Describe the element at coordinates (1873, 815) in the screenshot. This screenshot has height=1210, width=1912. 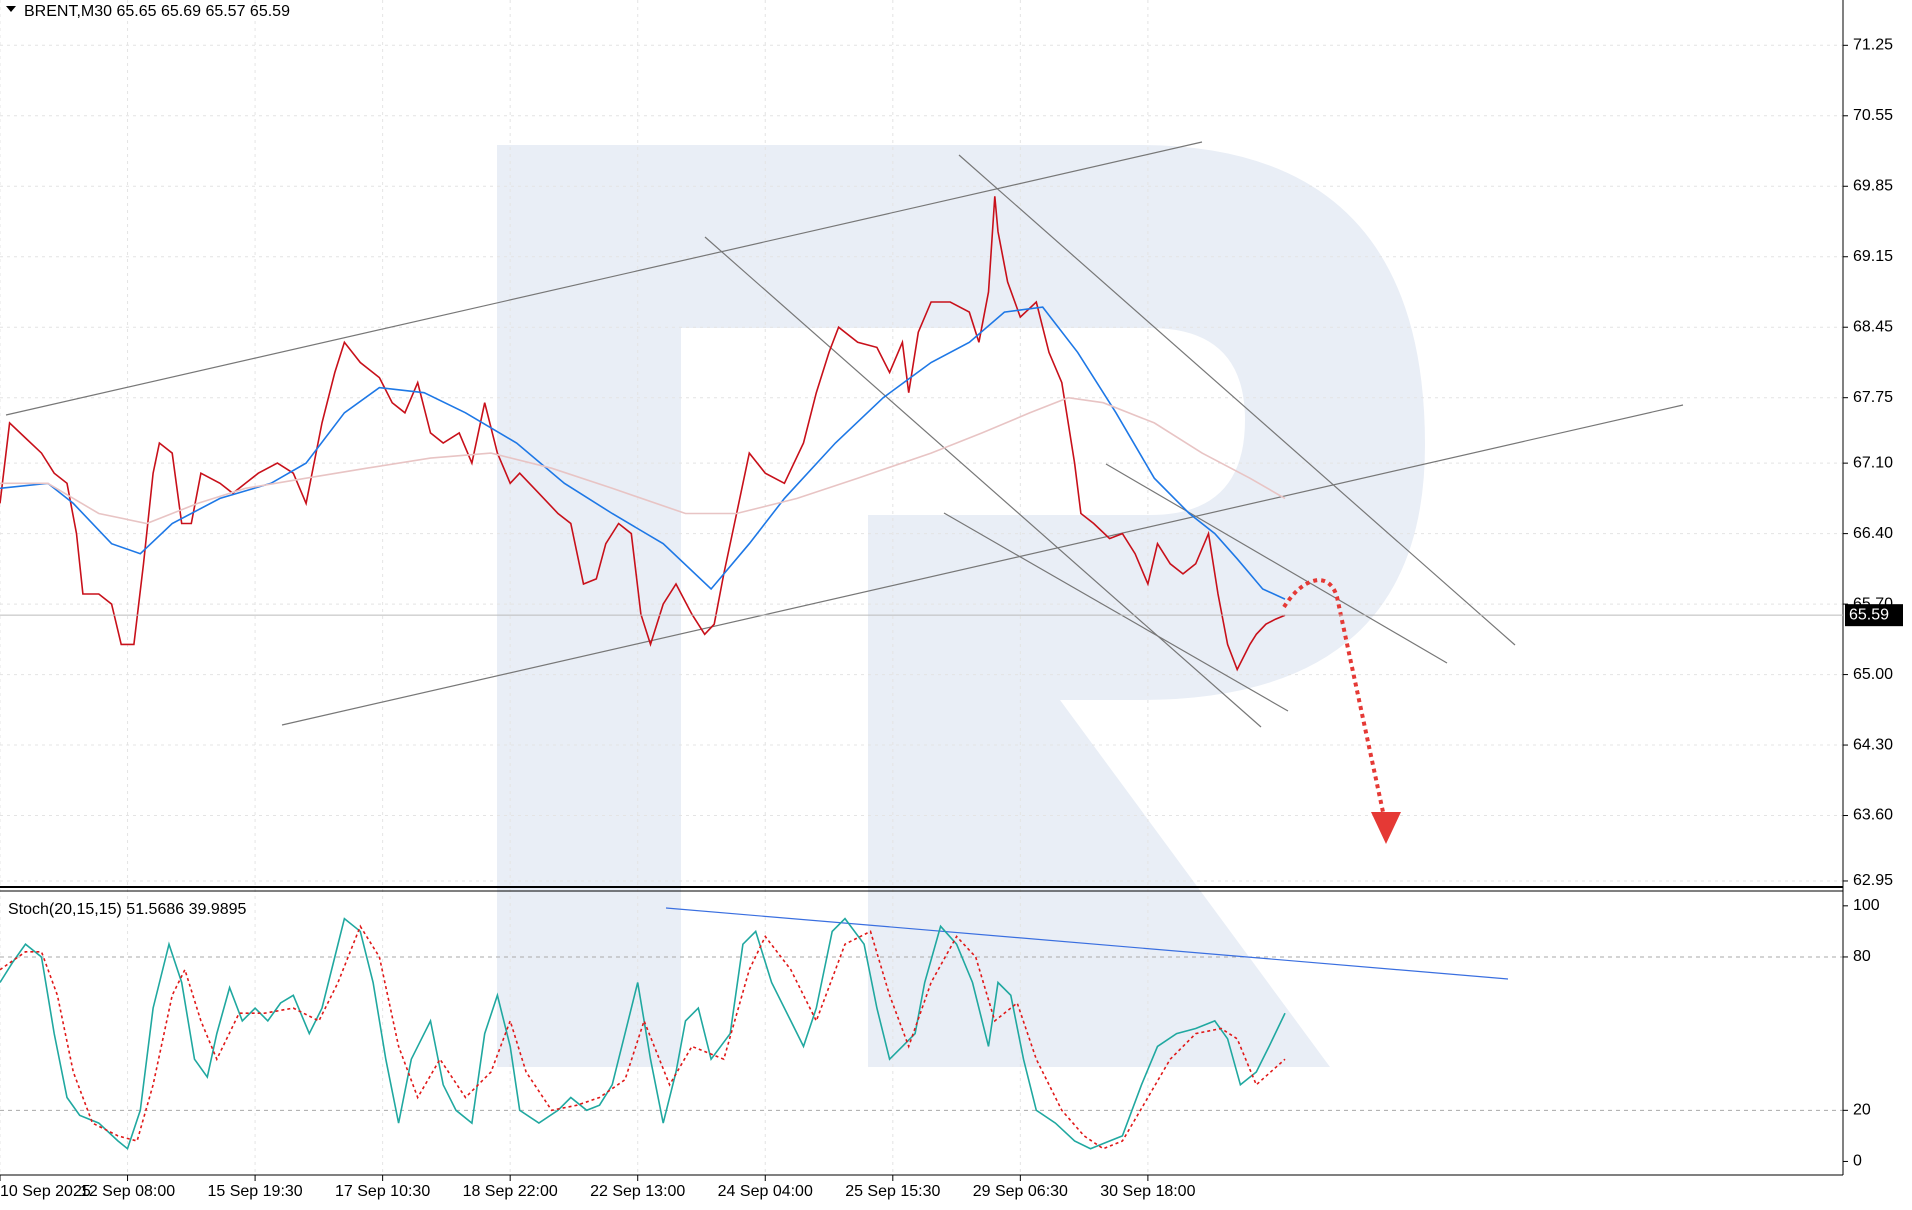
I see `y-tick-label: 63.60` at that location.